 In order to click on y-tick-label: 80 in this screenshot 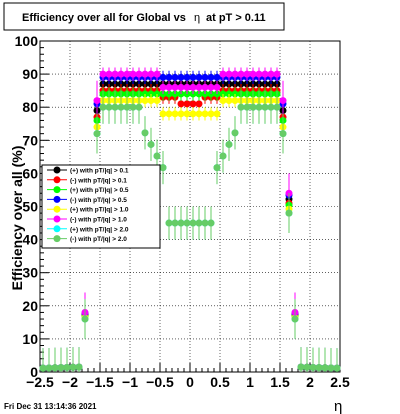, I will do `click(30, 107)`.